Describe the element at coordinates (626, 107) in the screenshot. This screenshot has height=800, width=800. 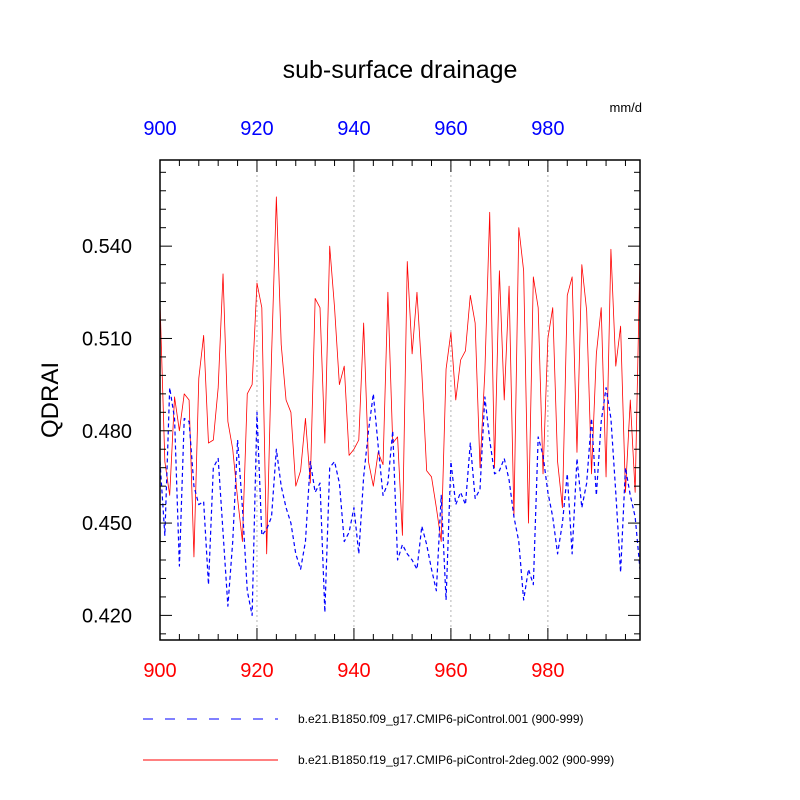
I see `units-label: mm/d` at that location.